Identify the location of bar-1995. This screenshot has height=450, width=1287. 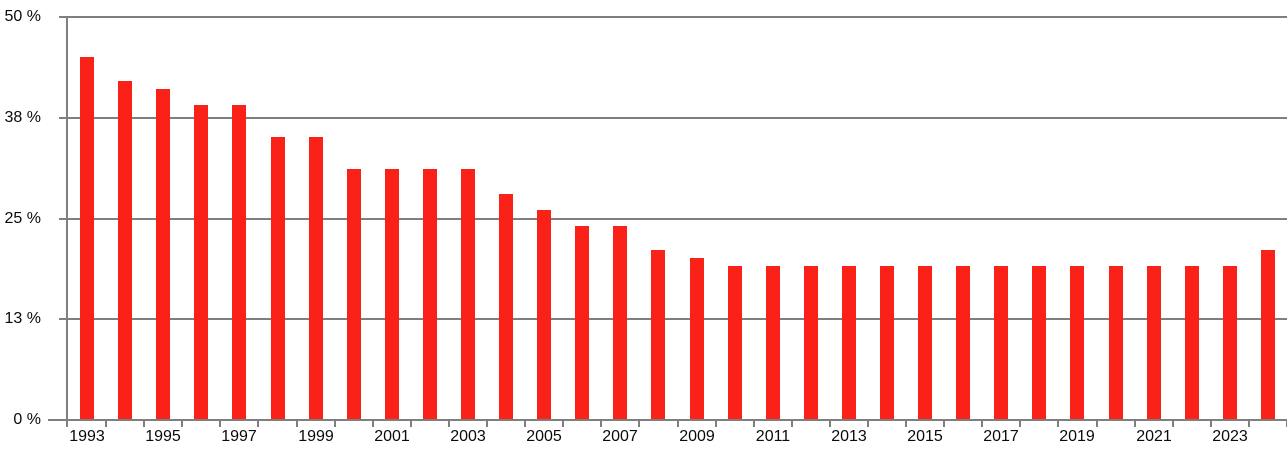
(163, 254).